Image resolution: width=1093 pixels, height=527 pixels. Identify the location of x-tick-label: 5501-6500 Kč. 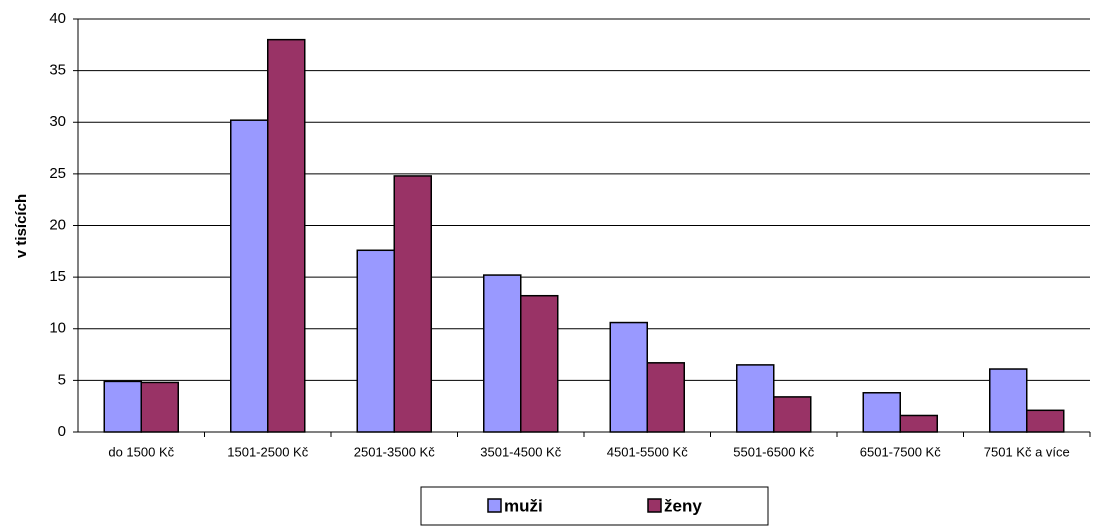
(773, 451).